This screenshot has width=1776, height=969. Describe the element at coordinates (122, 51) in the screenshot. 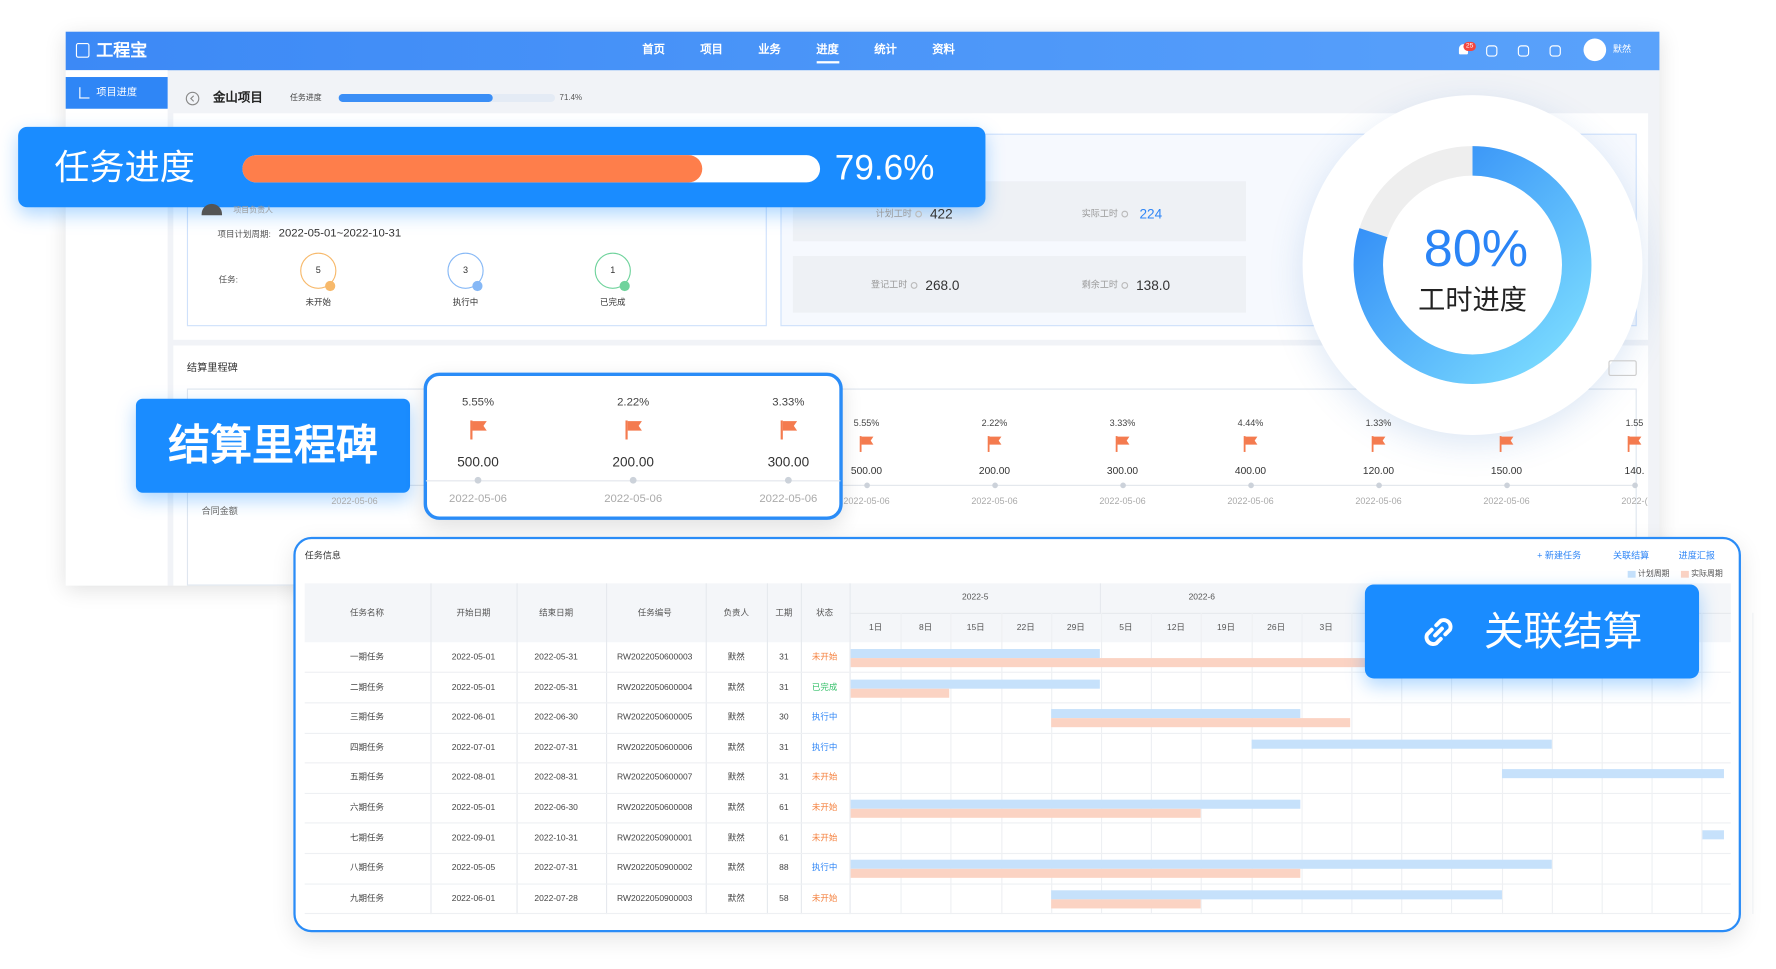

I see `logo: 工程宝` at that location.